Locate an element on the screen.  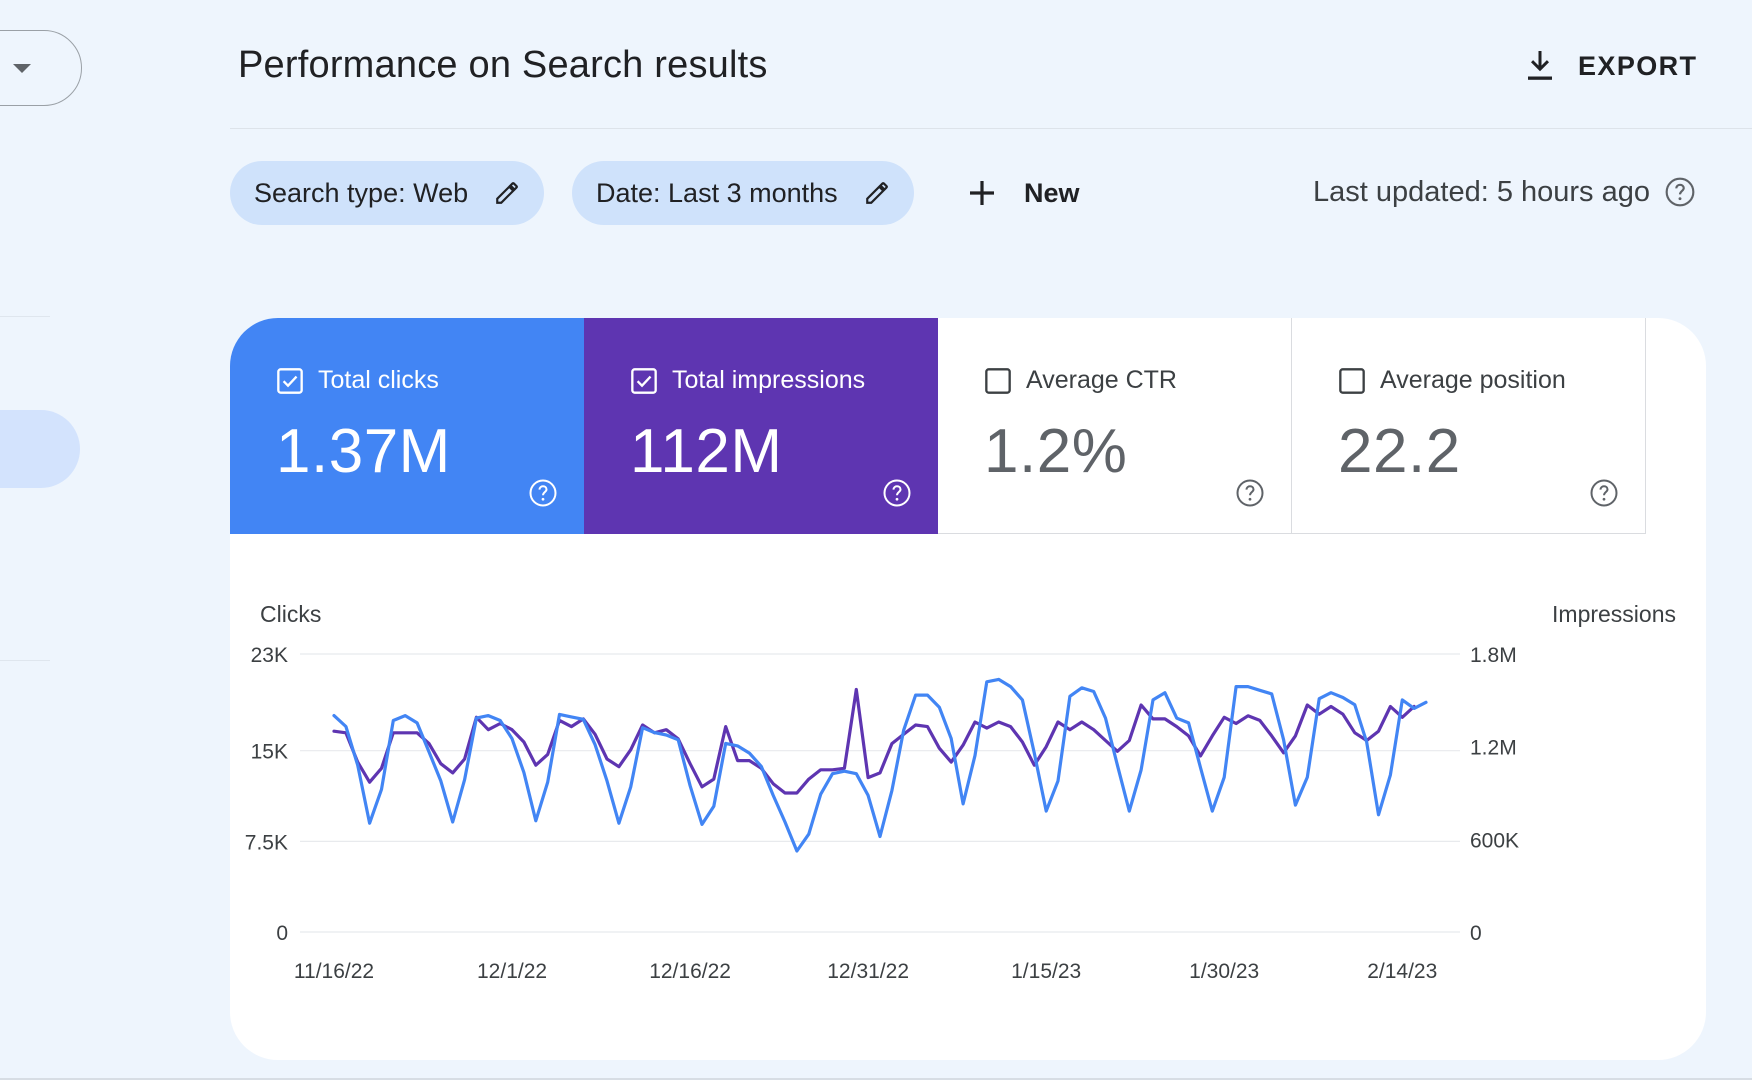
right-tick-label: 0 is located at coordinates (1476, 933).